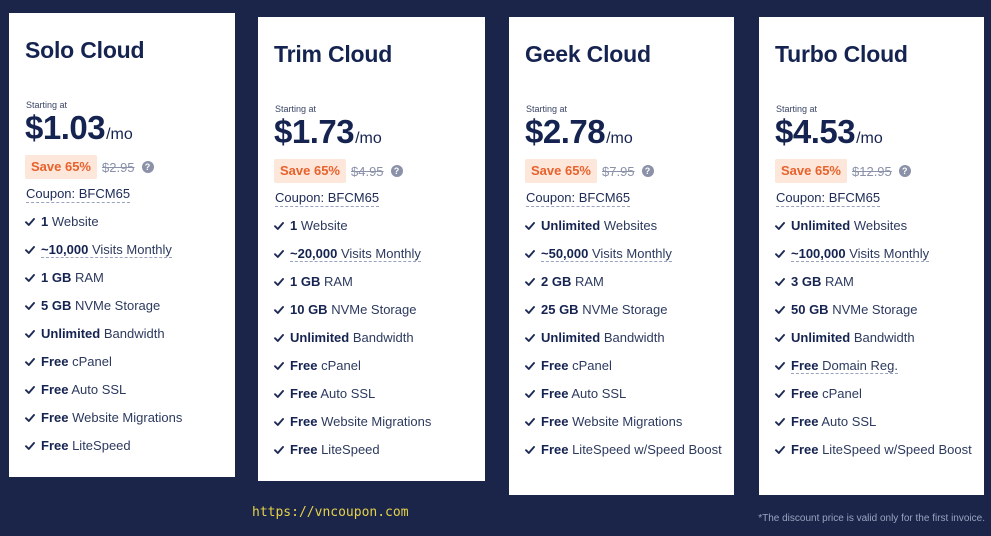 The image size is (991, 536). What do you see at coordinates (310, 171) in the screenshot?
I see `save-badge: Save 65%` at bounding box center [310, 171].